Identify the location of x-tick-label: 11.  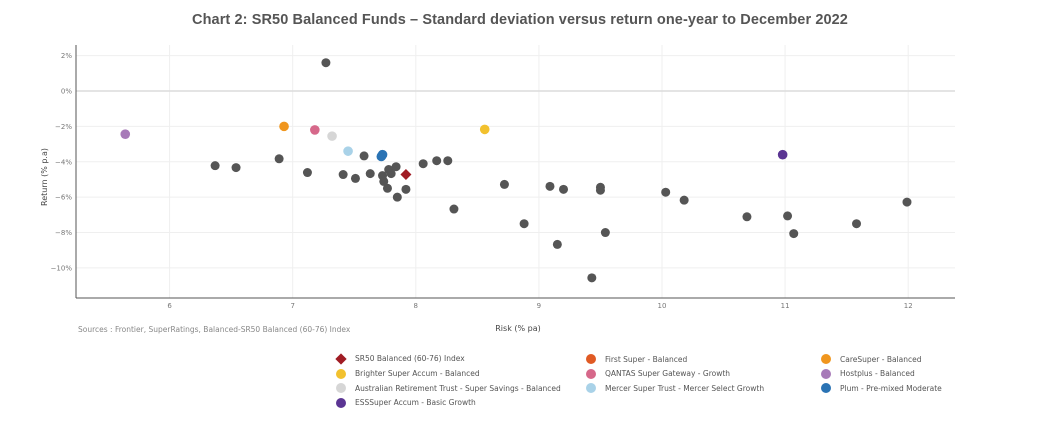
(785, 306).